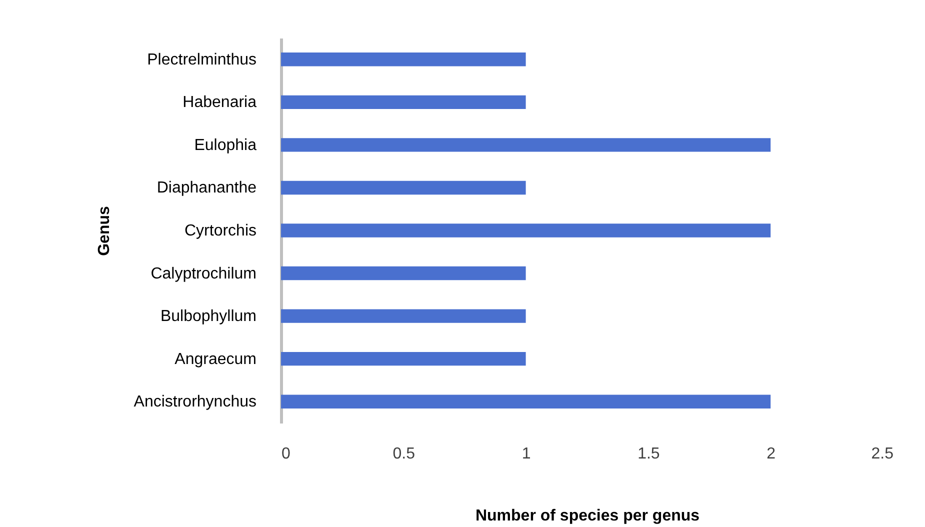 Image resolution: width=925 pixels, height=527 pixels. Describe the element at coordinates (208, 317) in the screenshot. I see `y-tick-label: Bulbophyllum` at that location.